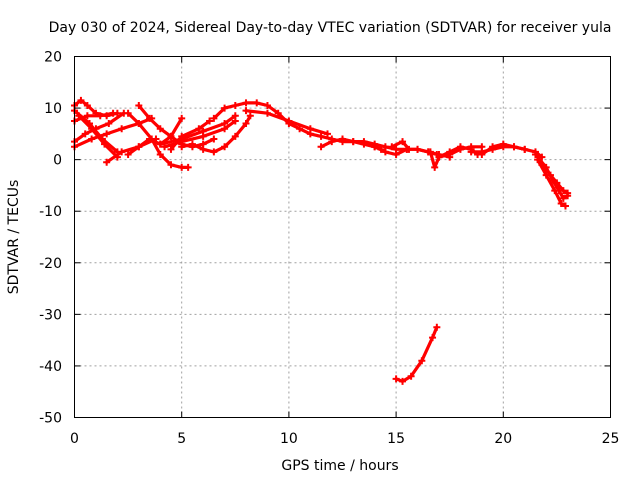  Describe the element at coordinates (339, 466) in the screenshot. I see `x-axis-label: GPS time / hours` at that location.